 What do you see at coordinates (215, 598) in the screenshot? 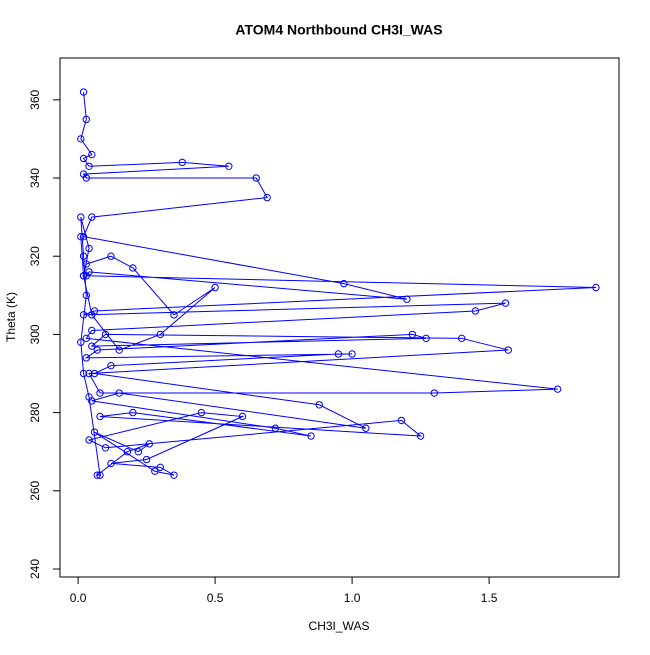
I see `x-tick-label: 0.5` at bounding box center [215, 598].